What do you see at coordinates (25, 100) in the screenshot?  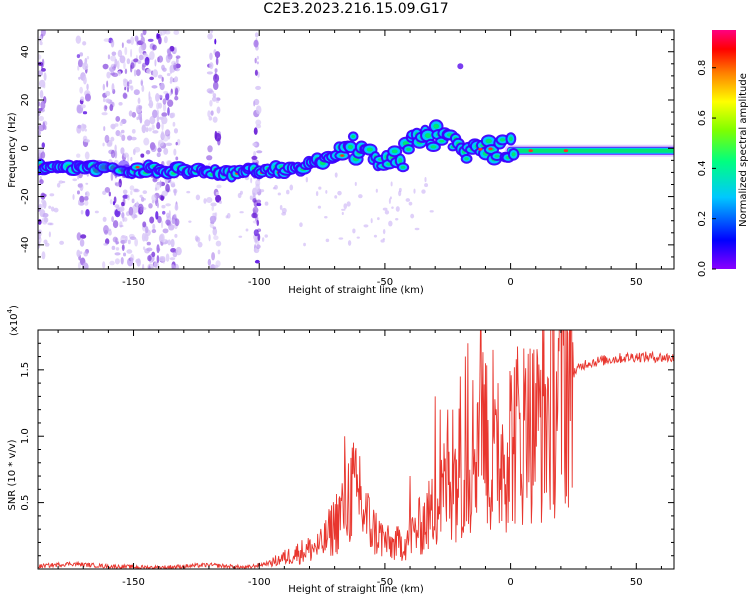 I see `y-tick-label: 20` at bounding box center [25, 100].